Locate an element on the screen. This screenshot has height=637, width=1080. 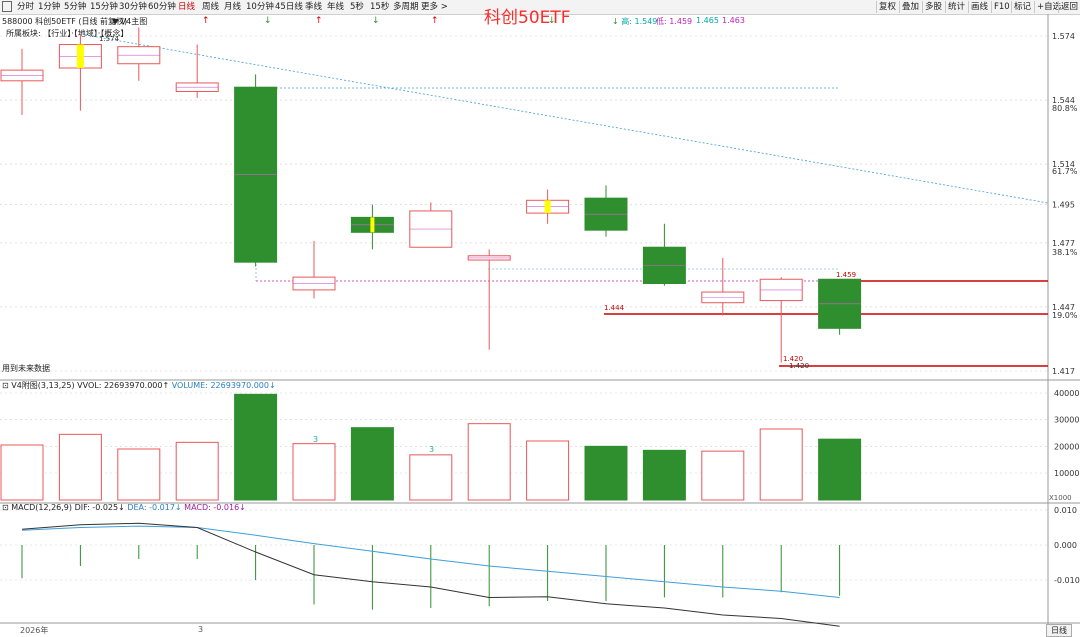
indicator-selector: ▼ V4主图 is located at coordinates (129, 21).